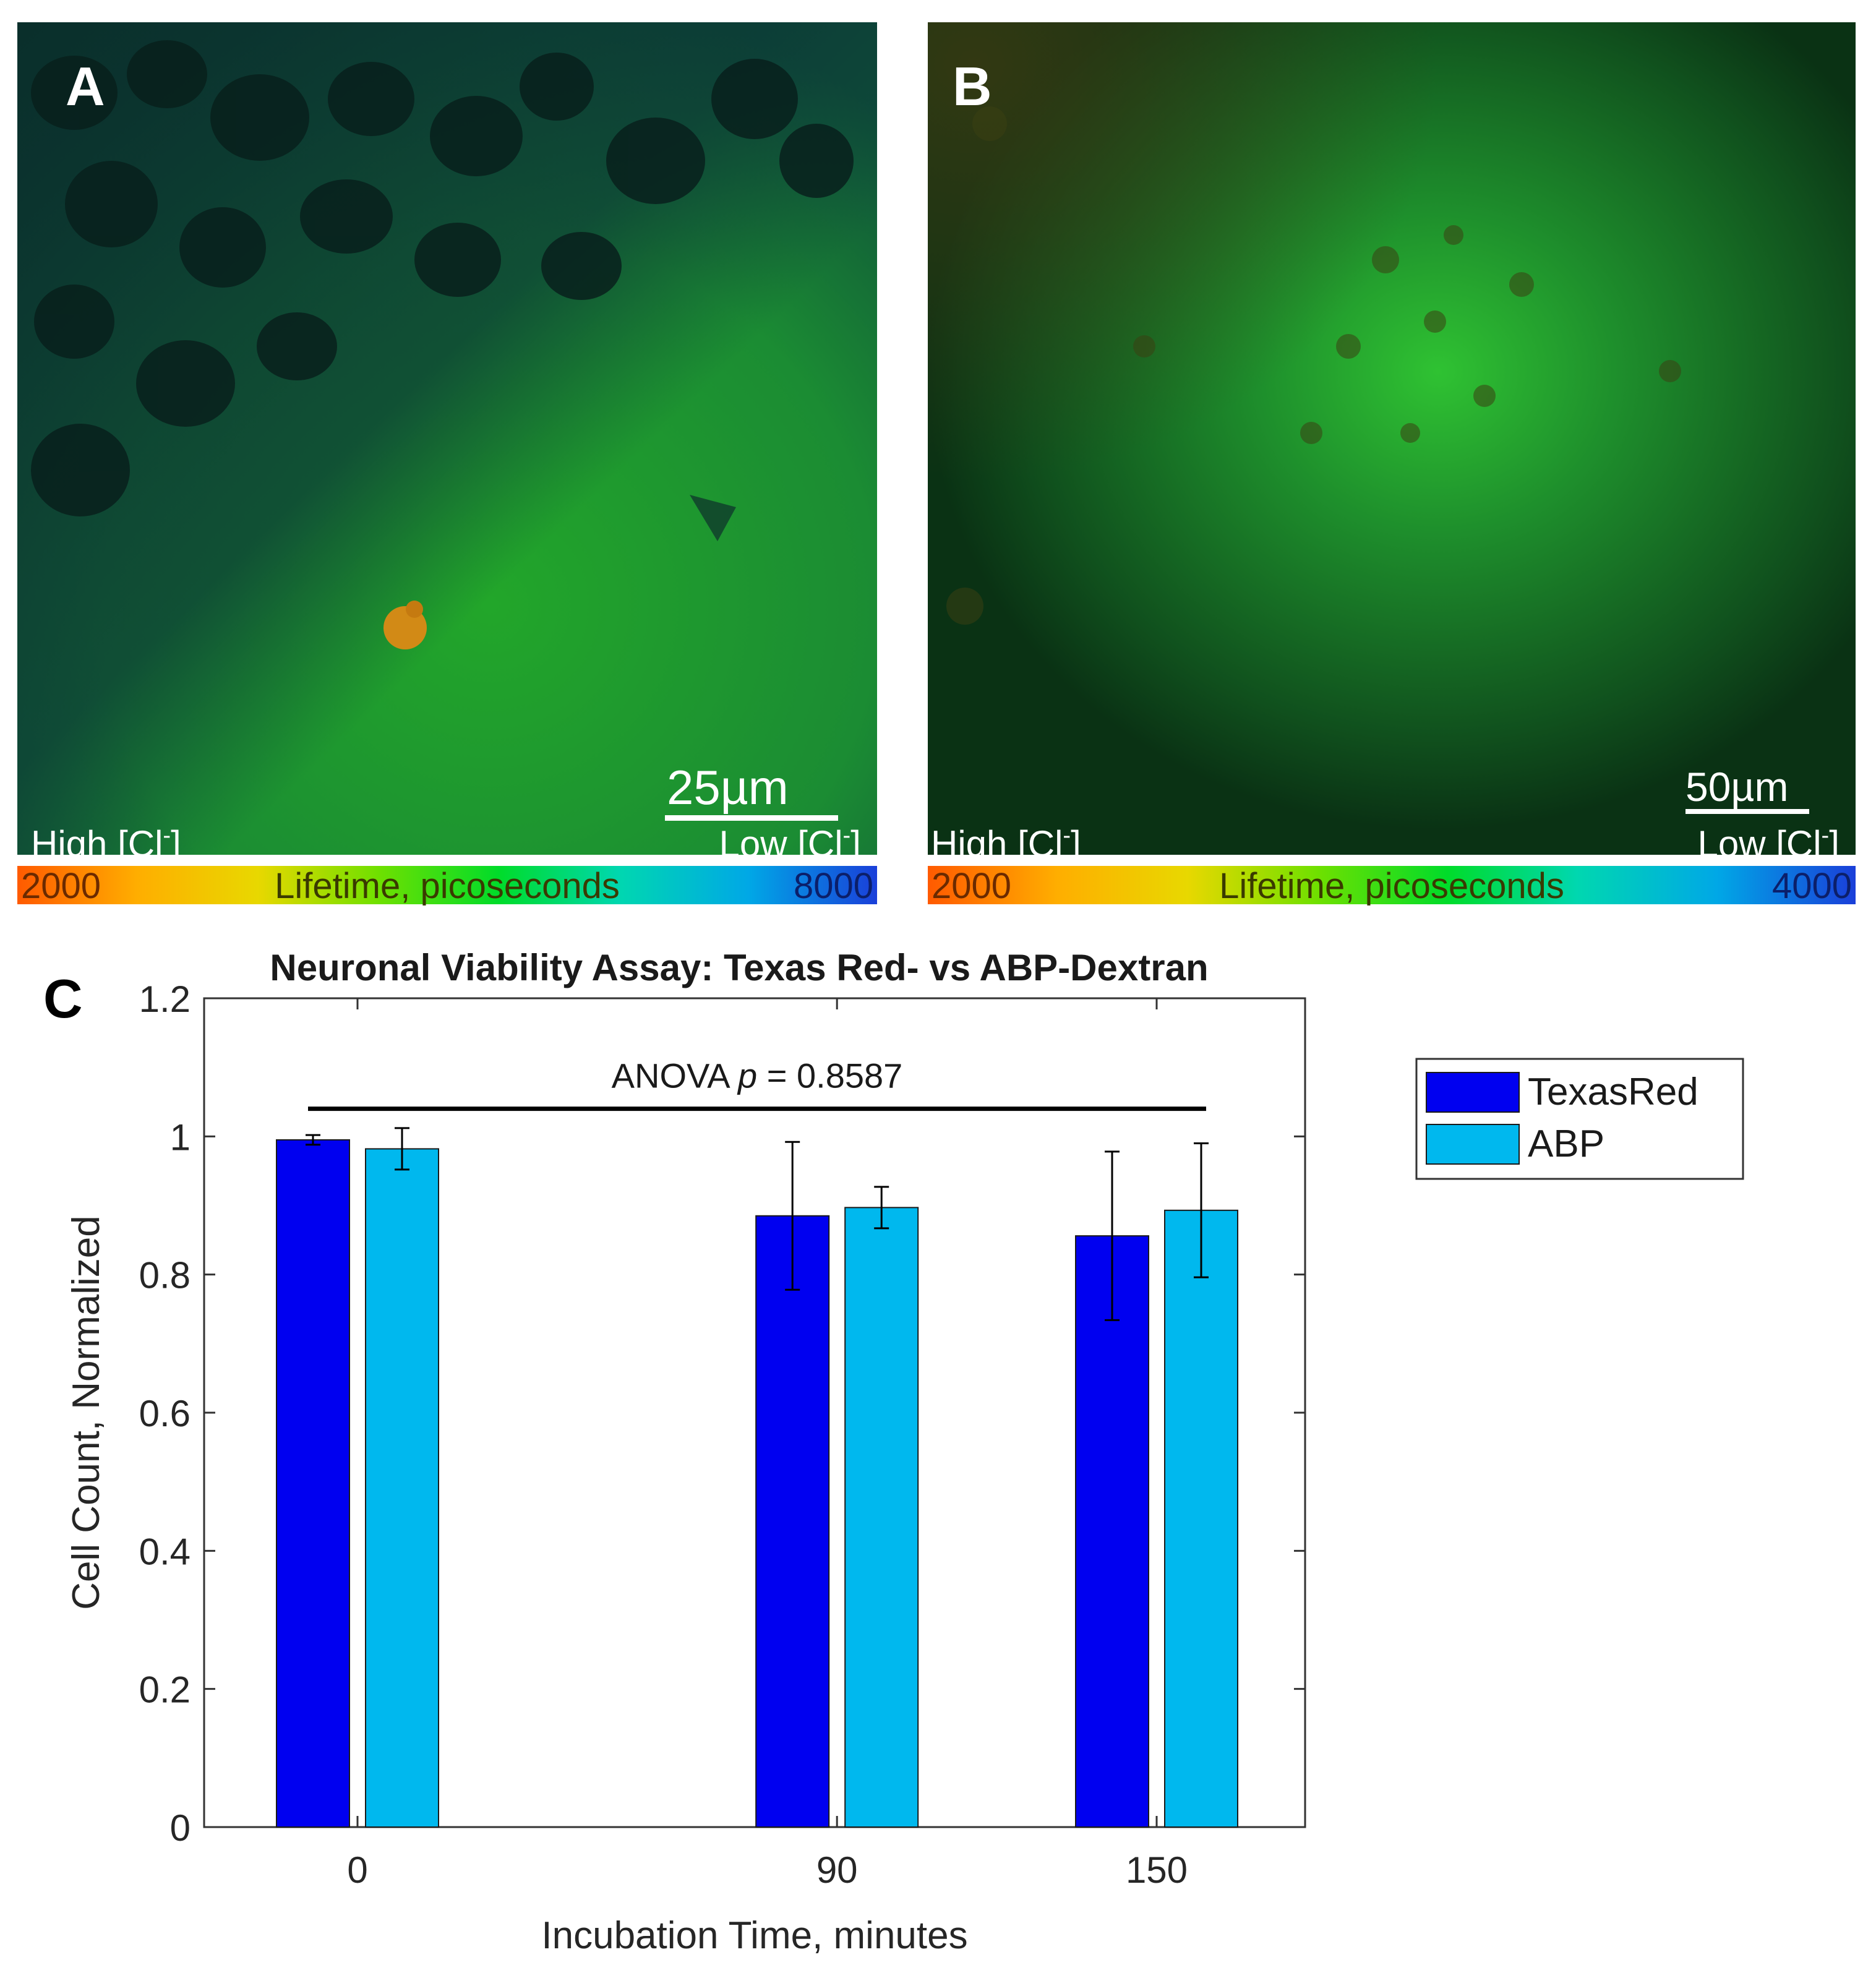 This screenshot has width=1876, height=1965. What do you see at coordinates (61, 886) in the screenshot?
I see `panel-a-colorbar-min: 2000` at bounding box center [61, 886].